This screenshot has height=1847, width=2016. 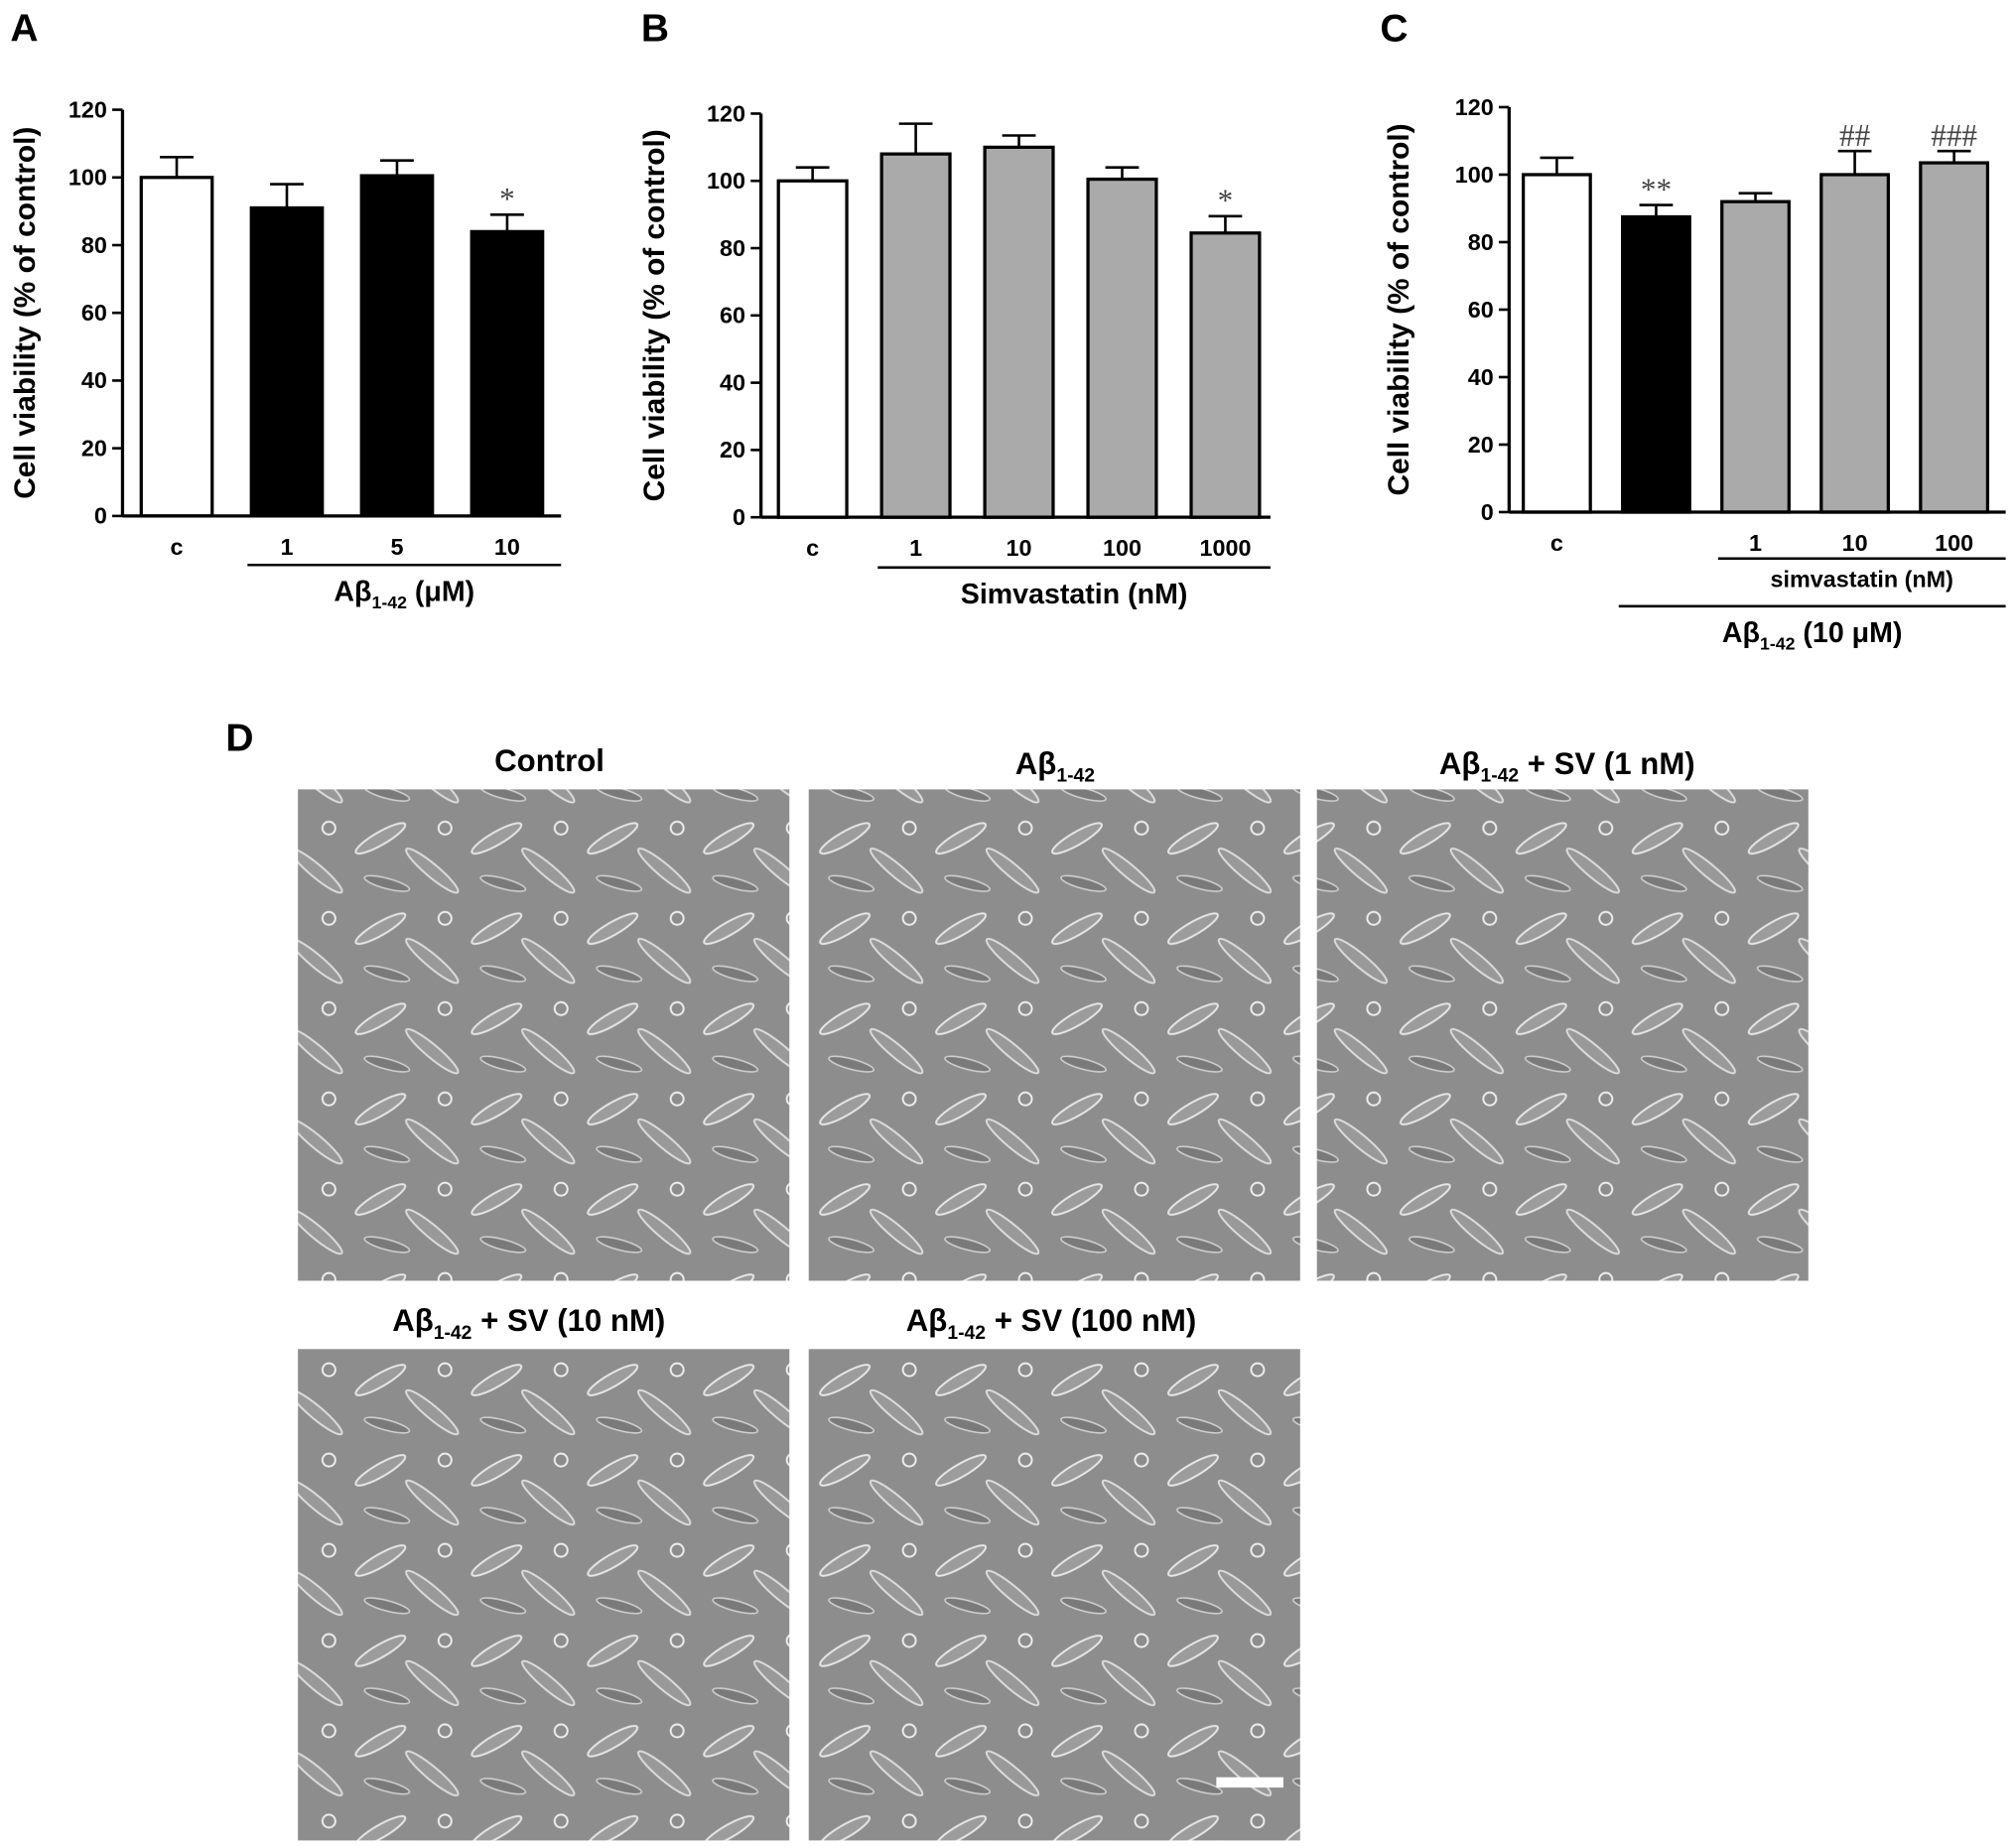 What do you see at coordinates (1607, 764) in the screenshot?
I see `text-part: + SV (1 nM)` at bounding box center [1607, 764].